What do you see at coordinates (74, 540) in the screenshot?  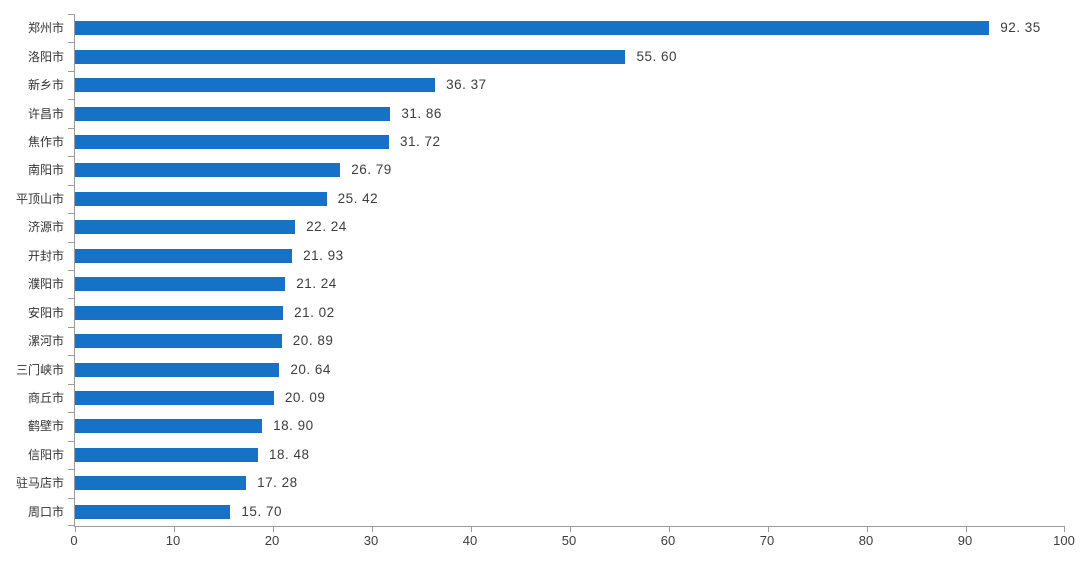 I see `x-axis-tick-label: 0` at bounding box center [74, 540].